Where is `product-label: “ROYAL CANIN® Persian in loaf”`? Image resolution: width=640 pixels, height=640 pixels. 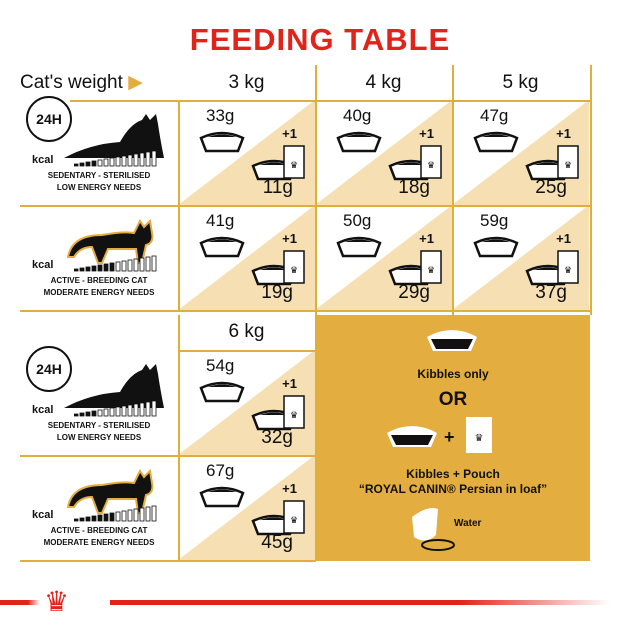 product-label: “ROYAL CANIN® Persian in loaf” is located at coordinates (453, 489).